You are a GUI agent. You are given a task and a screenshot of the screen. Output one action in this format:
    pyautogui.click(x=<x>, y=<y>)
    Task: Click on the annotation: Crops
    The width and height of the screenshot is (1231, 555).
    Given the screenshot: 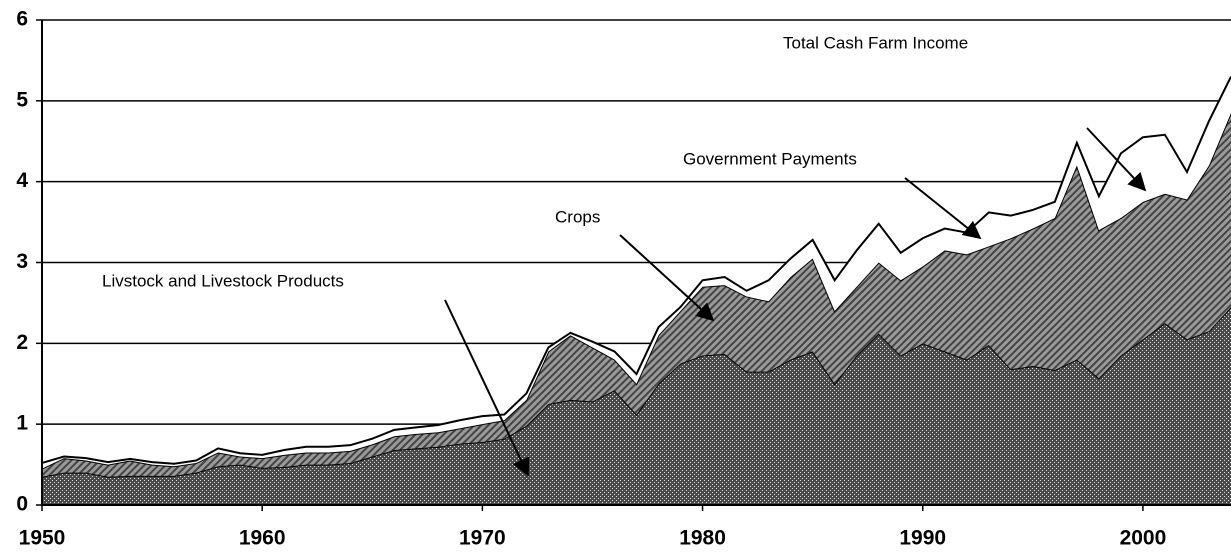 What is the action you would take?
    pyautogui.click(x=577, y=216)
    